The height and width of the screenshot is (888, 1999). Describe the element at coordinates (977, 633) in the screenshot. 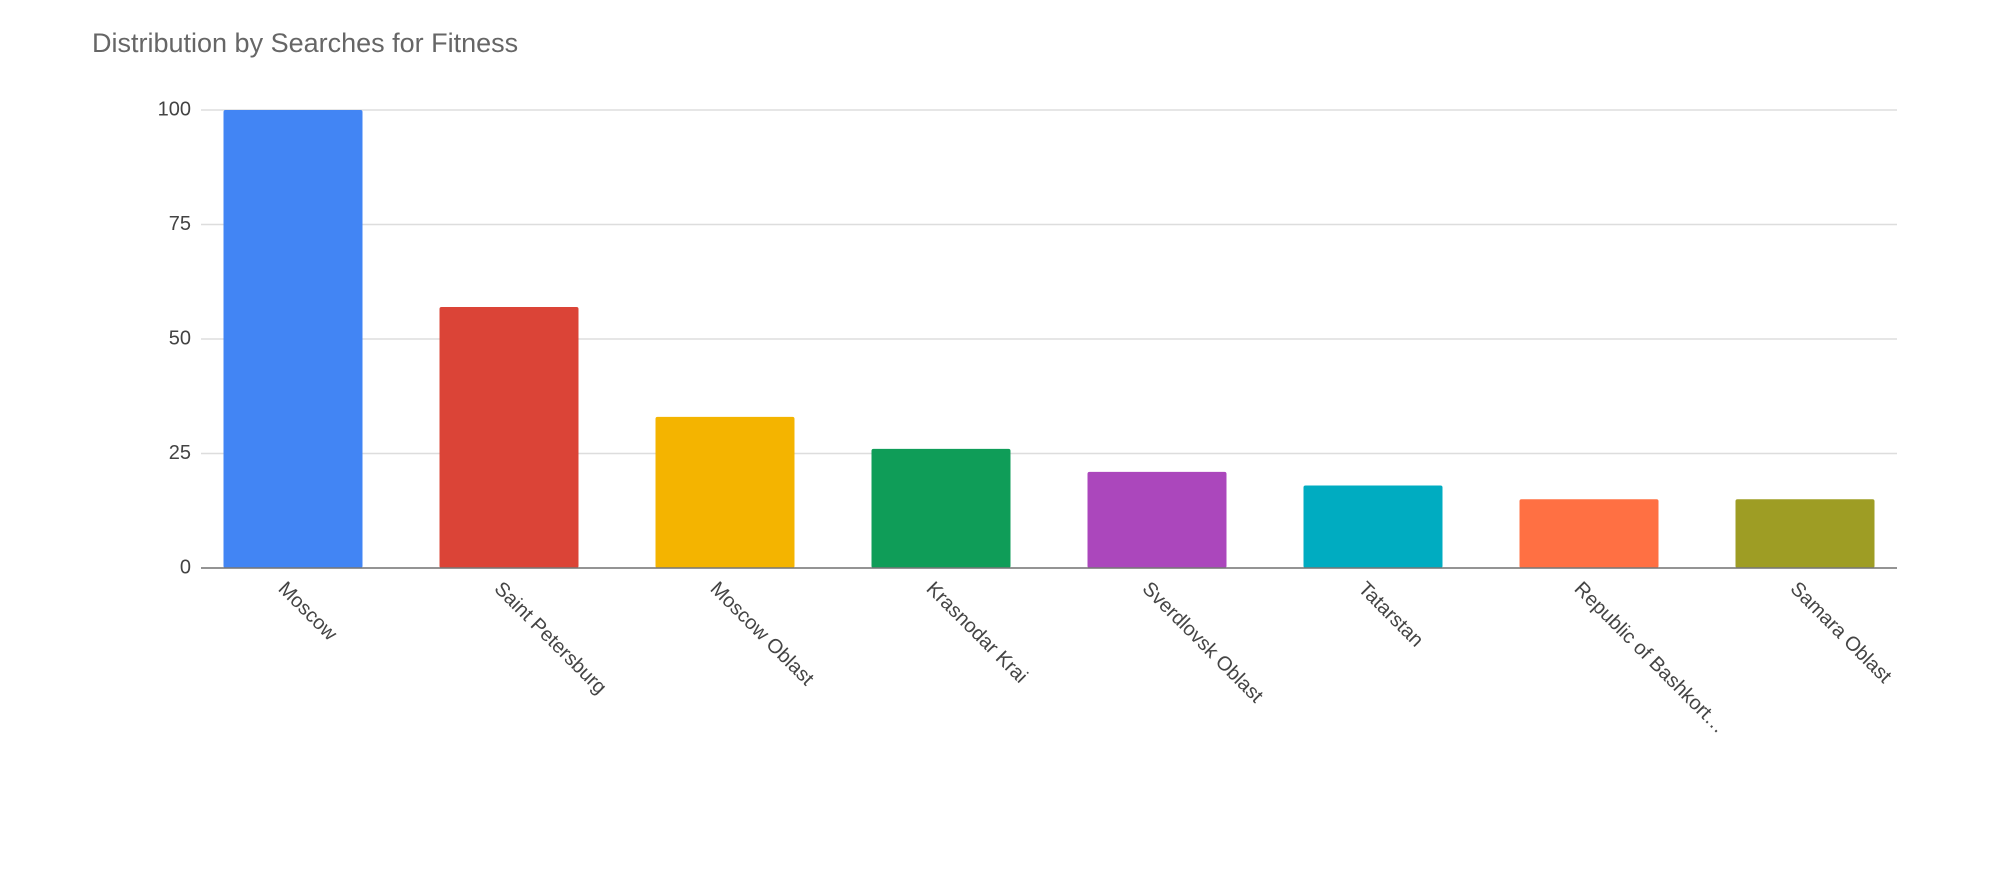

I see `x-tick-label: Krasnodar Krai` at that location.